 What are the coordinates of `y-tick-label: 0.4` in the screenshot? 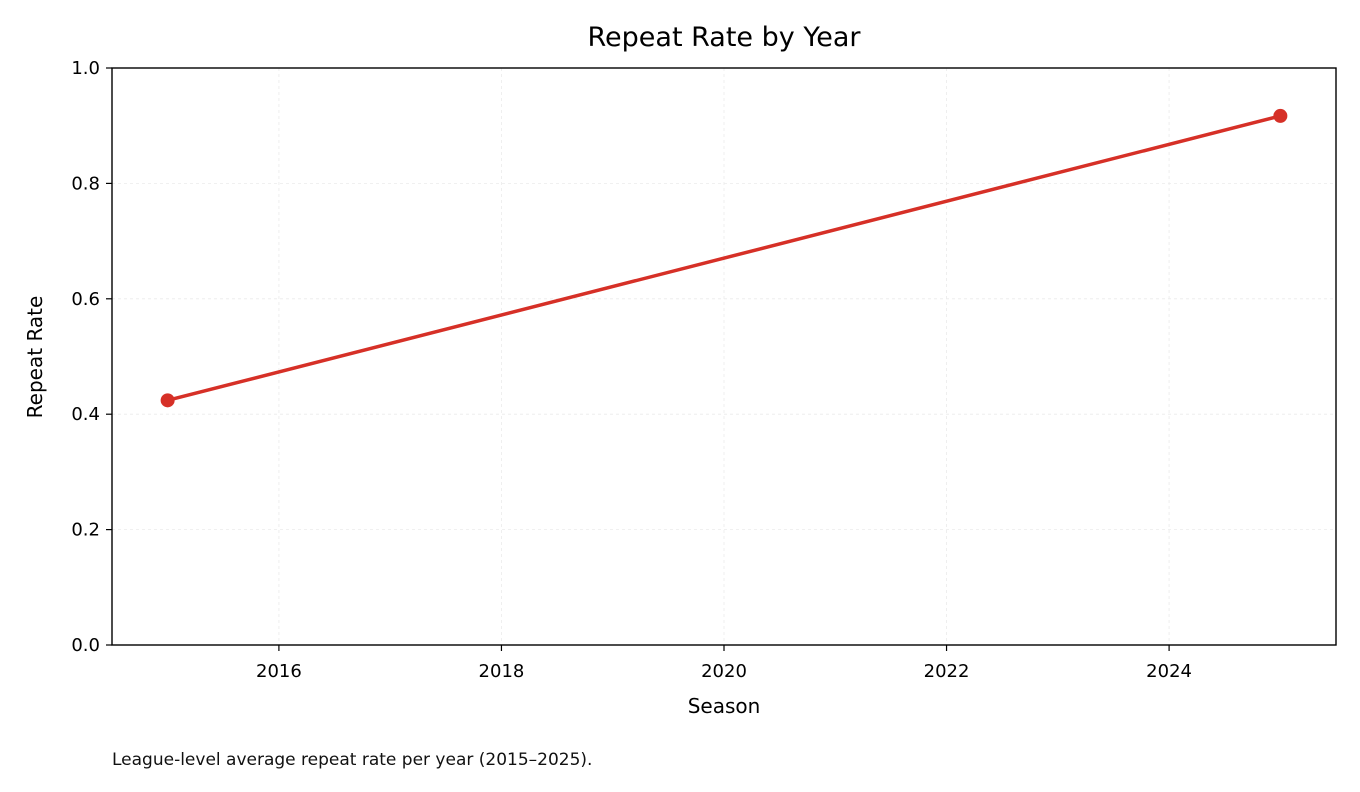 It's located at (85, 414).